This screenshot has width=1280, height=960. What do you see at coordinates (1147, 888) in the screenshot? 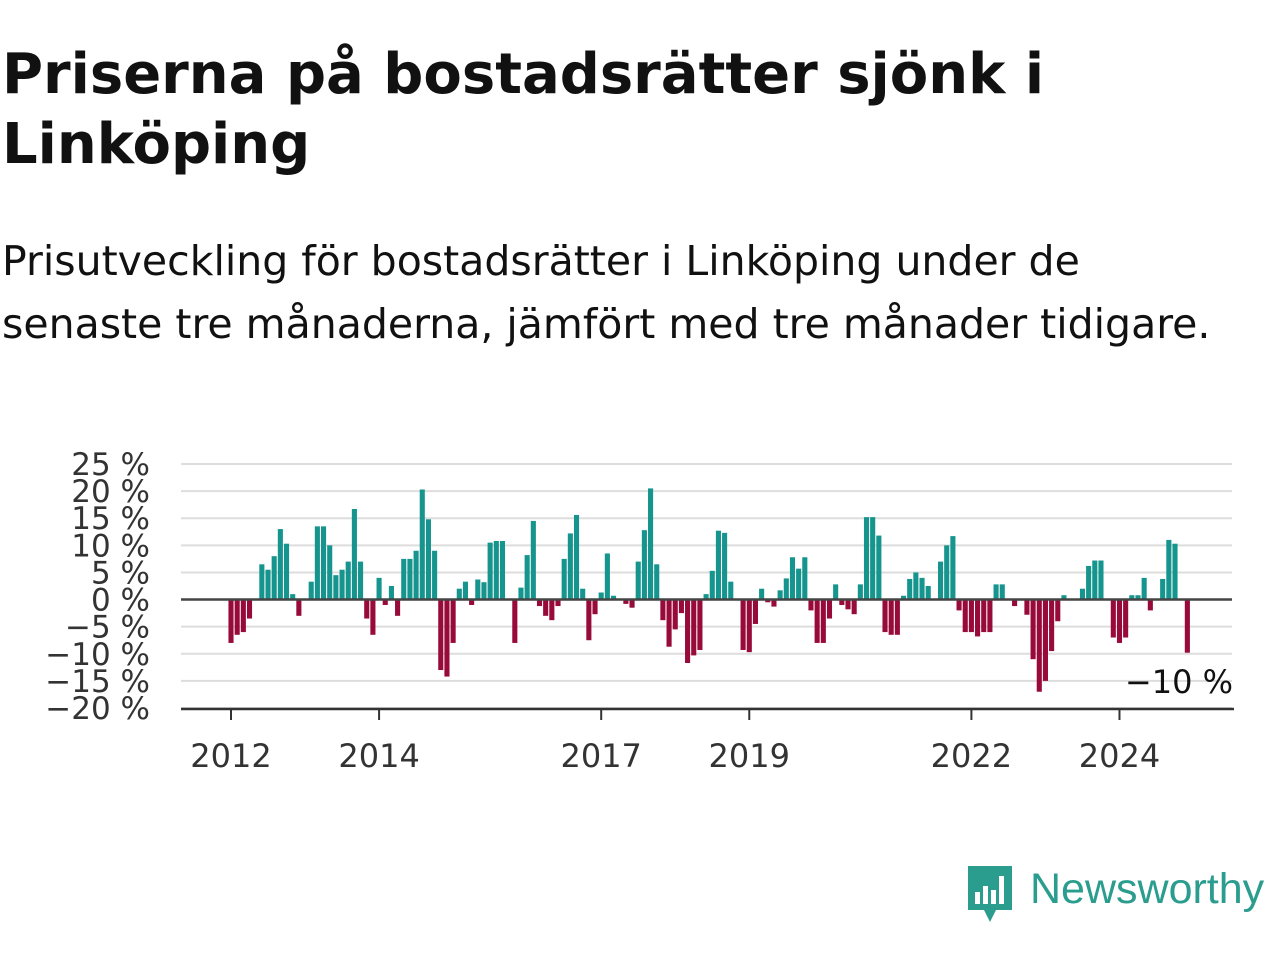
I see `brand-name: Newsworthy` at bounding box center [1147, 888].